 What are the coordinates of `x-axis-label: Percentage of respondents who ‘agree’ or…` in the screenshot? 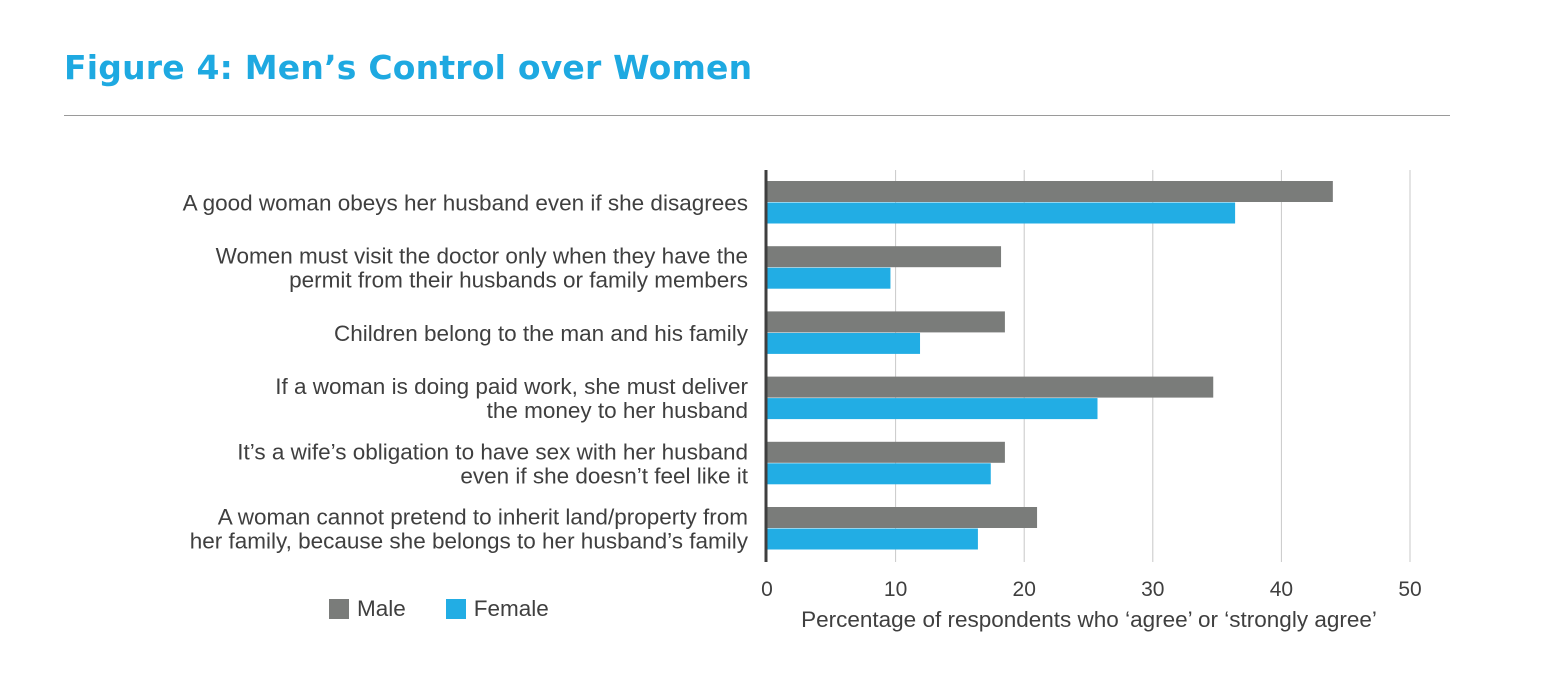 It's located at (1089, 619).